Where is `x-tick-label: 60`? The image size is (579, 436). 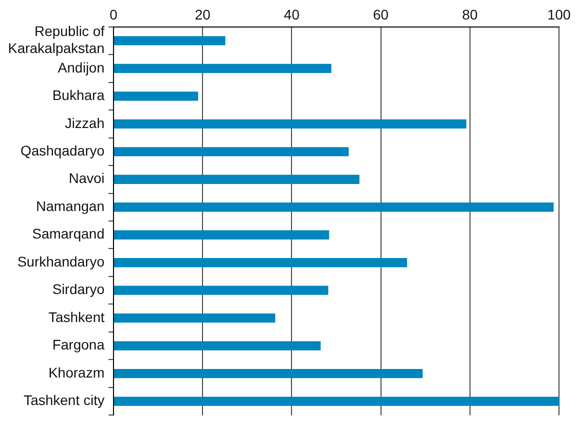 x-tick-label: 60 is located at coordinates (381, 14).